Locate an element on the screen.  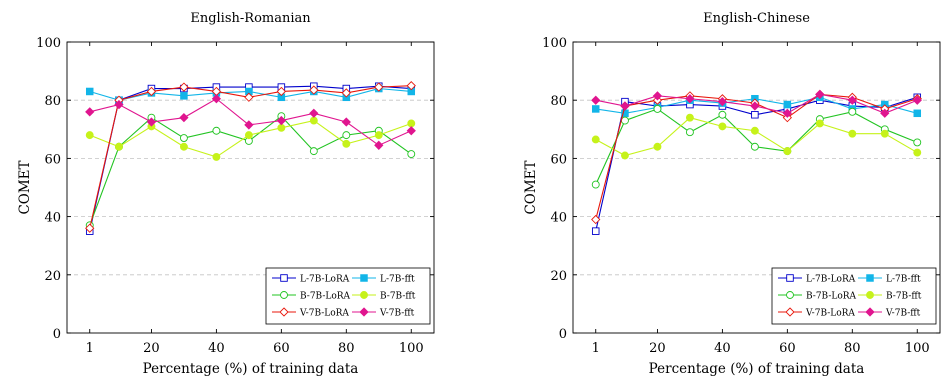
x-tick-label: 1 is located at coordinates (596, 348).